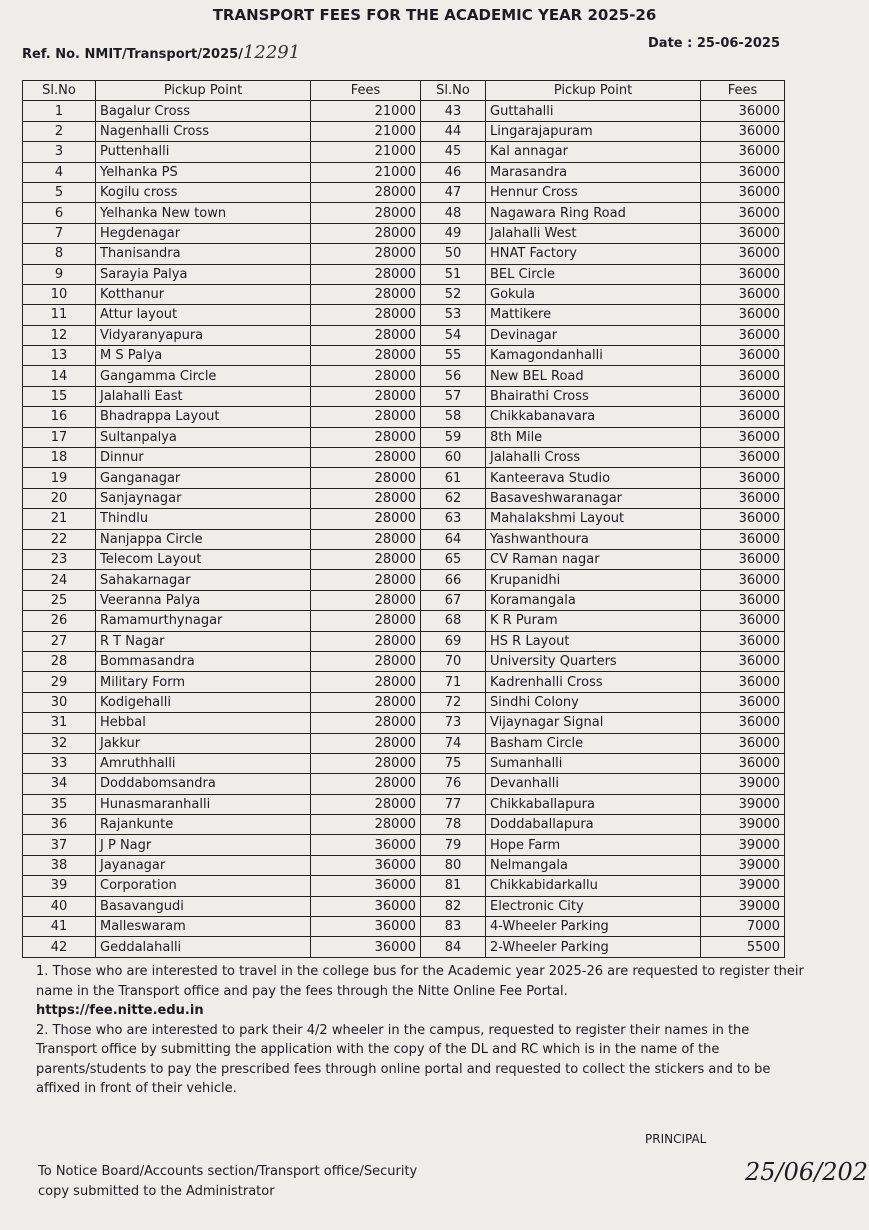 This screenshot has width=869, height=1230. Describe the element at coordinates (59, 702) in the screenshot. I see `cell: 30` at that location.